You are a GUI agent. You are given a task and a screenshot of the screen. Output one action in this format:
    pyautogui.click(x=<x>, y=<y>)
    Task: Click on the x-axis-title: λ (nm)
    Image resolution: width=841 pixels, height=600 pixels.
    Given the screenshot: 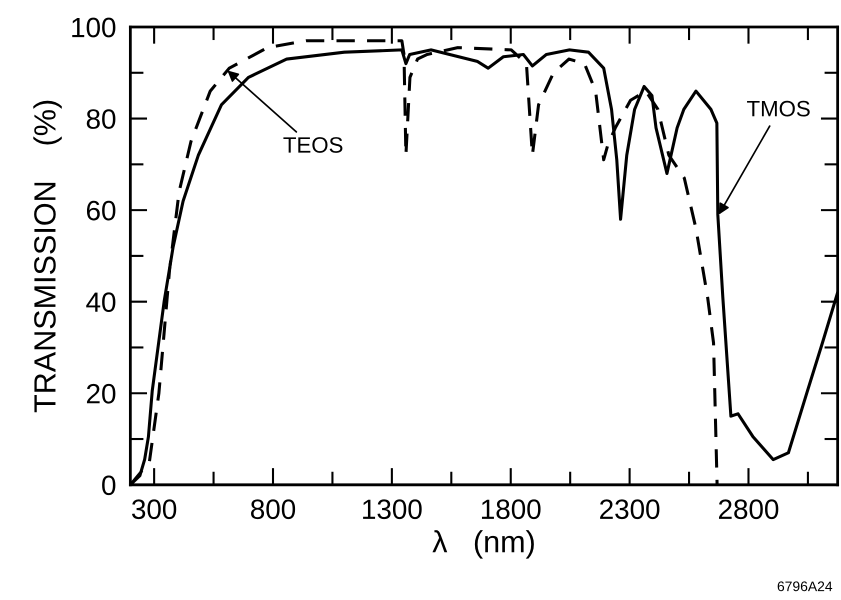 What is the action you would take?
    pyautogui.click(x=483, y=544)
    